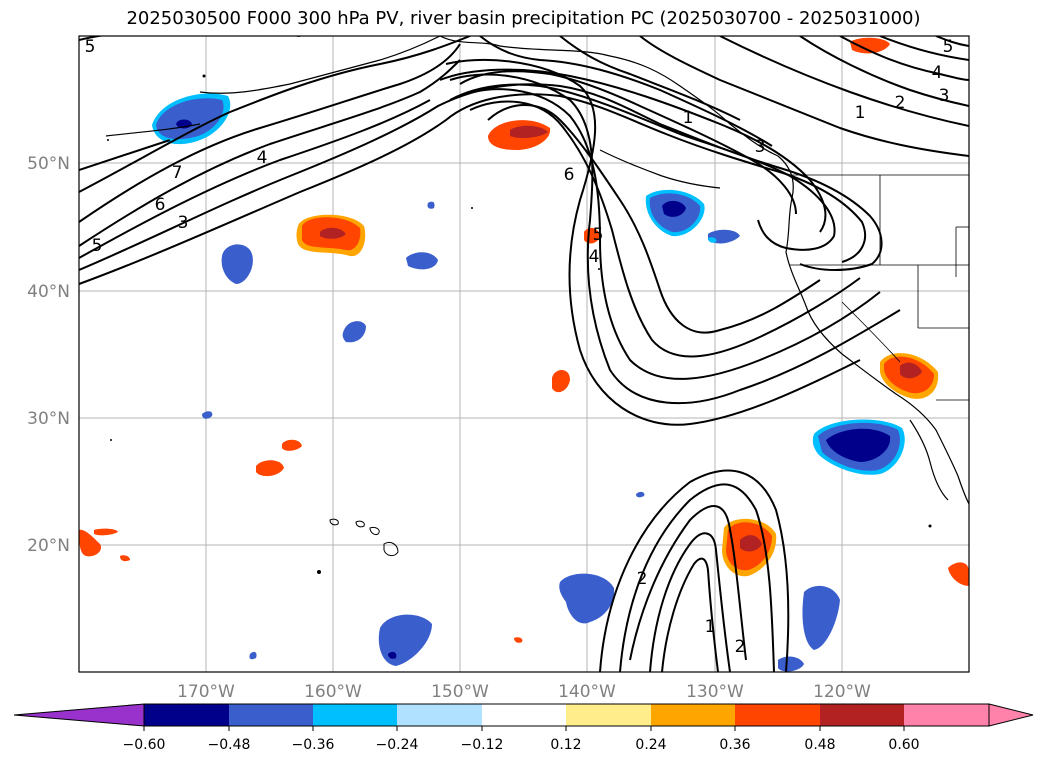 Image resolution: width=1047 pixels, height=765 pixels. What do you see at coordinates (48, 355) in the screenshot?
I see `latitude-labels: 50°N 40°N 30°N 20°N` at bounding box center [48, 355].